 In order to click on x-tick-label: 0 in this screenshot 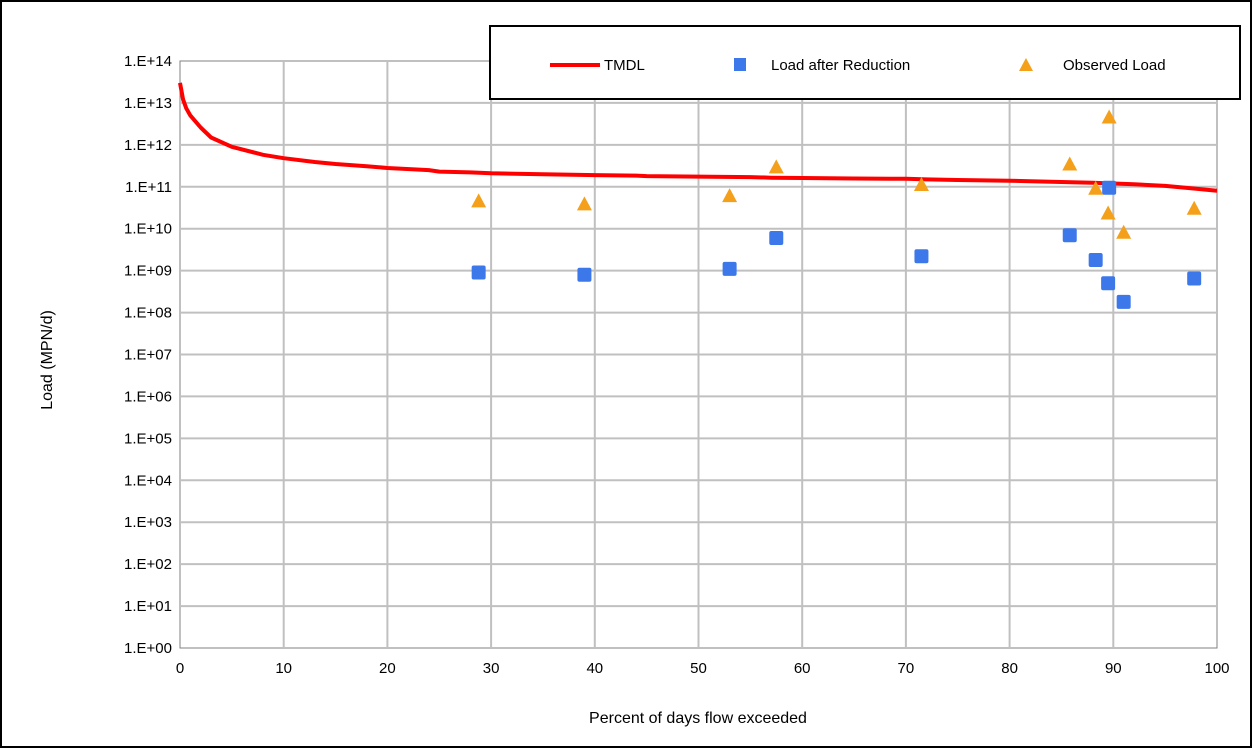, I will do `click(180, 668)`.